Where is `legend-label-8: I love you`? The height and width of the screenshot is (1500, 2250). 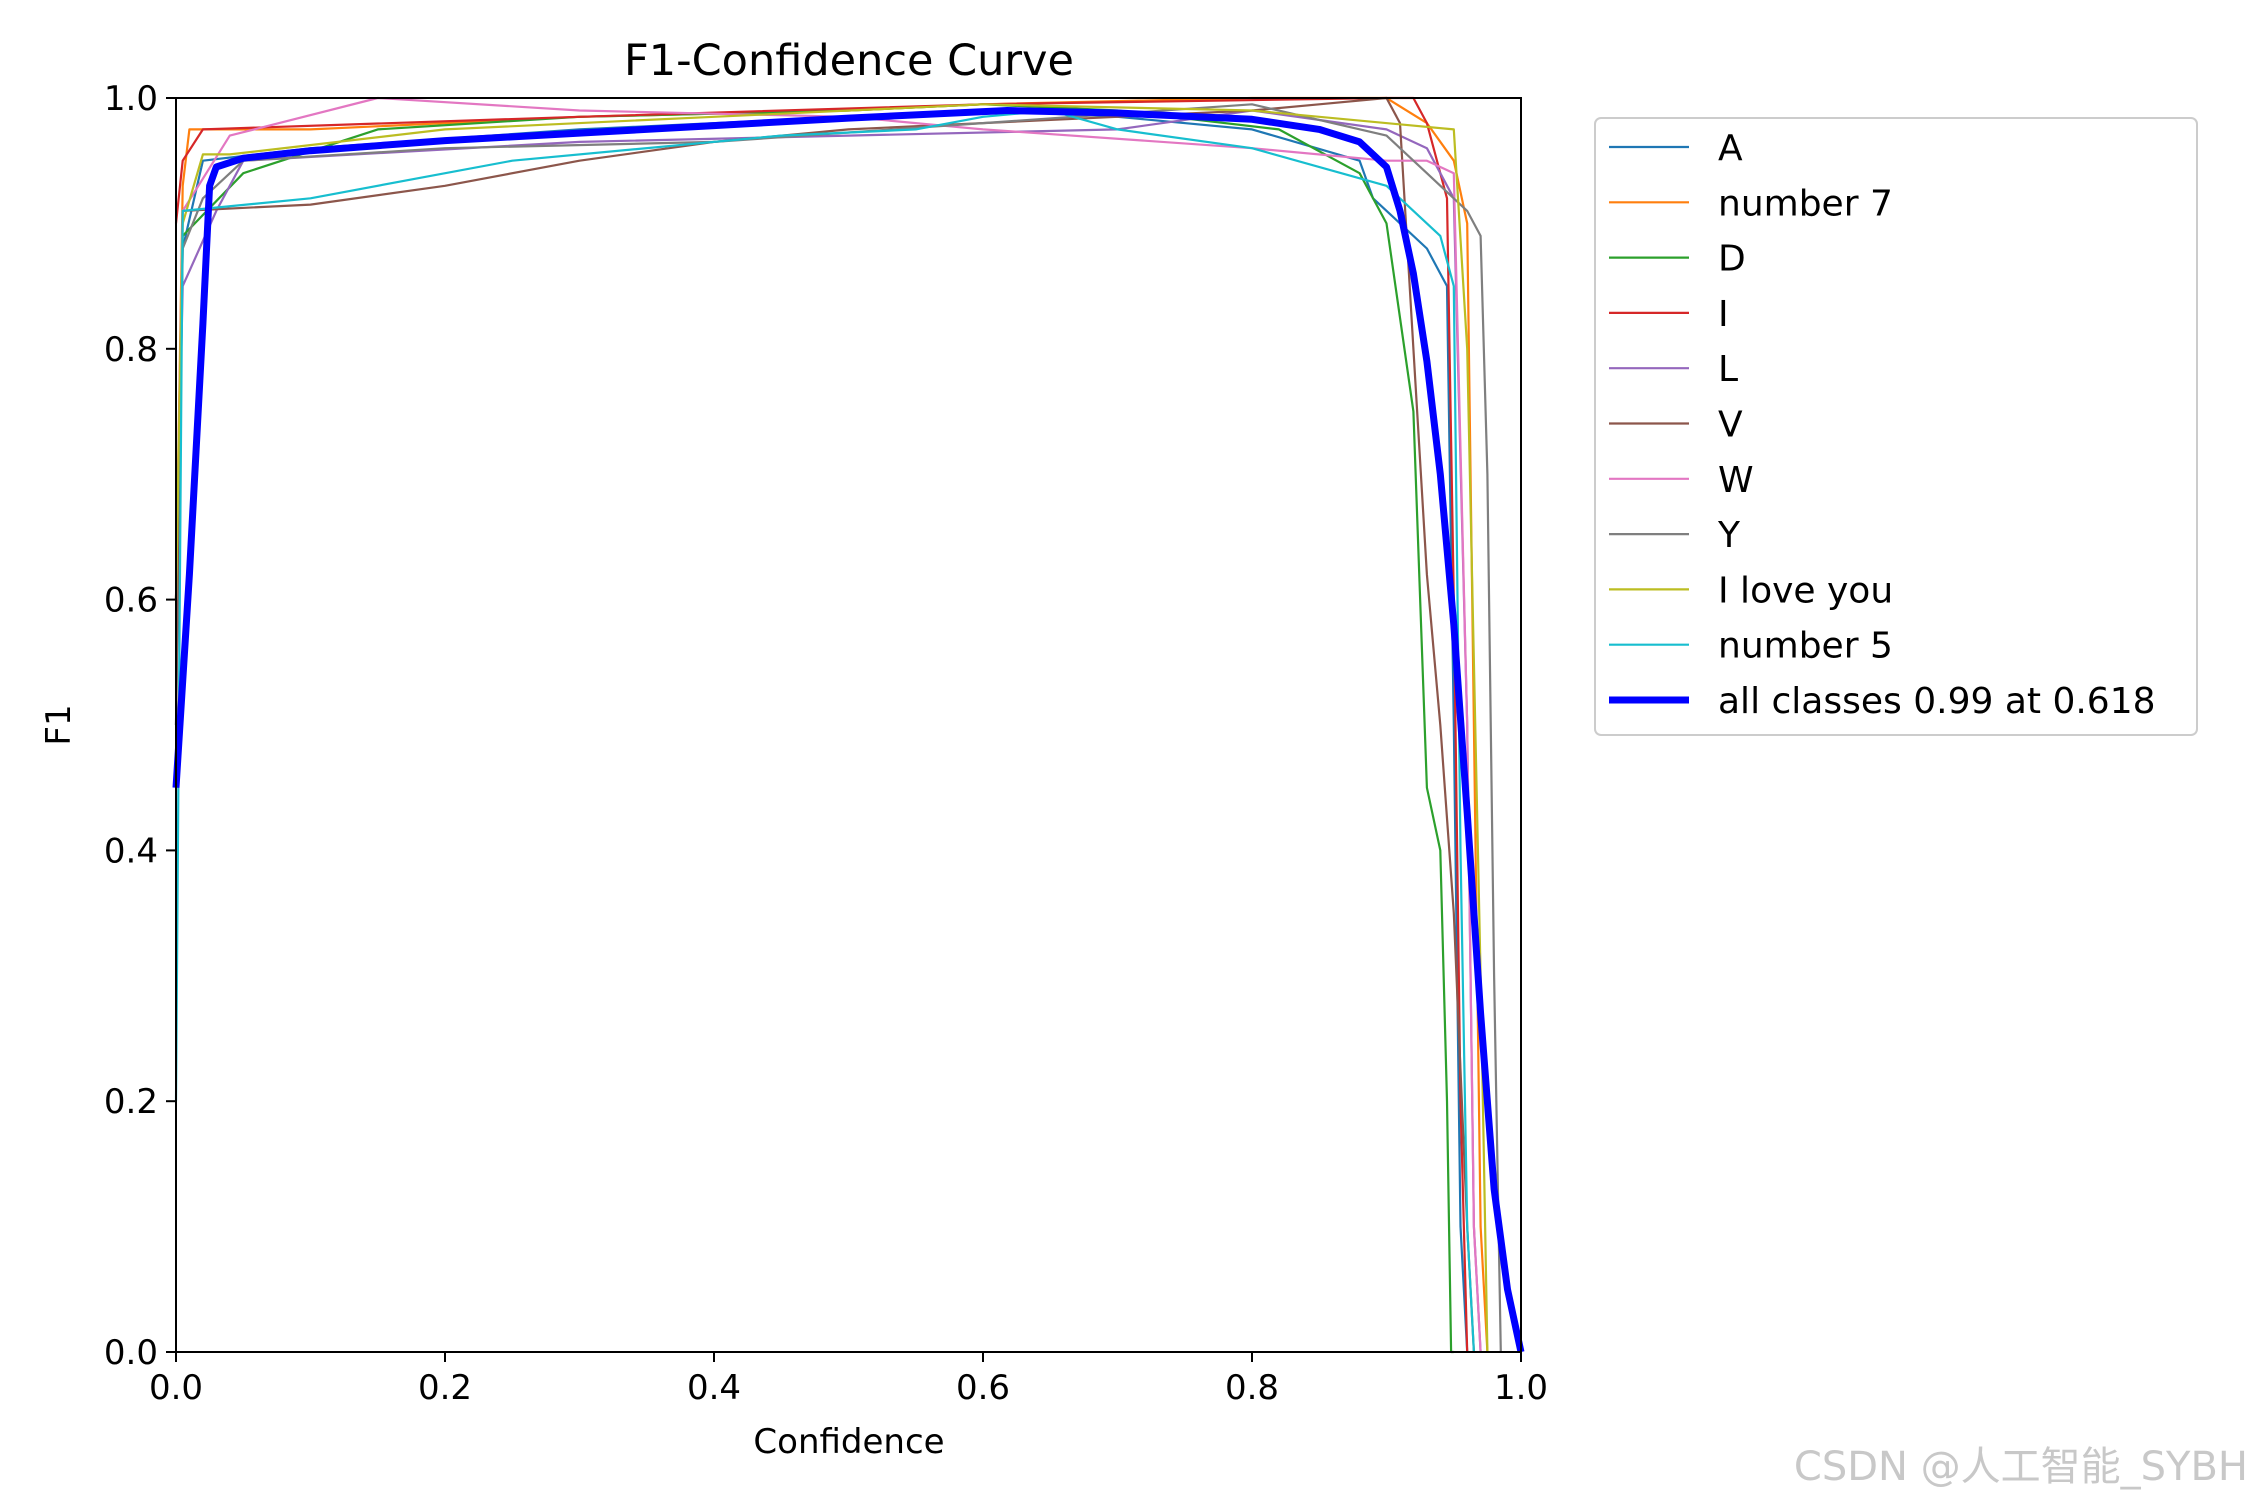
legend-label-8: I love you is located at coordinates (1805, 590).